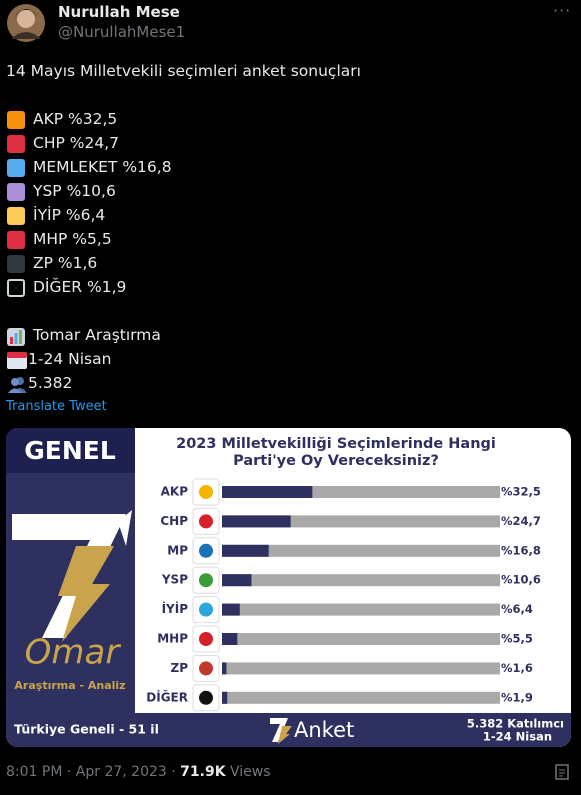 This screenshot has width=581, height=795. Describe the element at coordinates (175, 492) in the screenshot. I see `category-label: AKP` at that location.